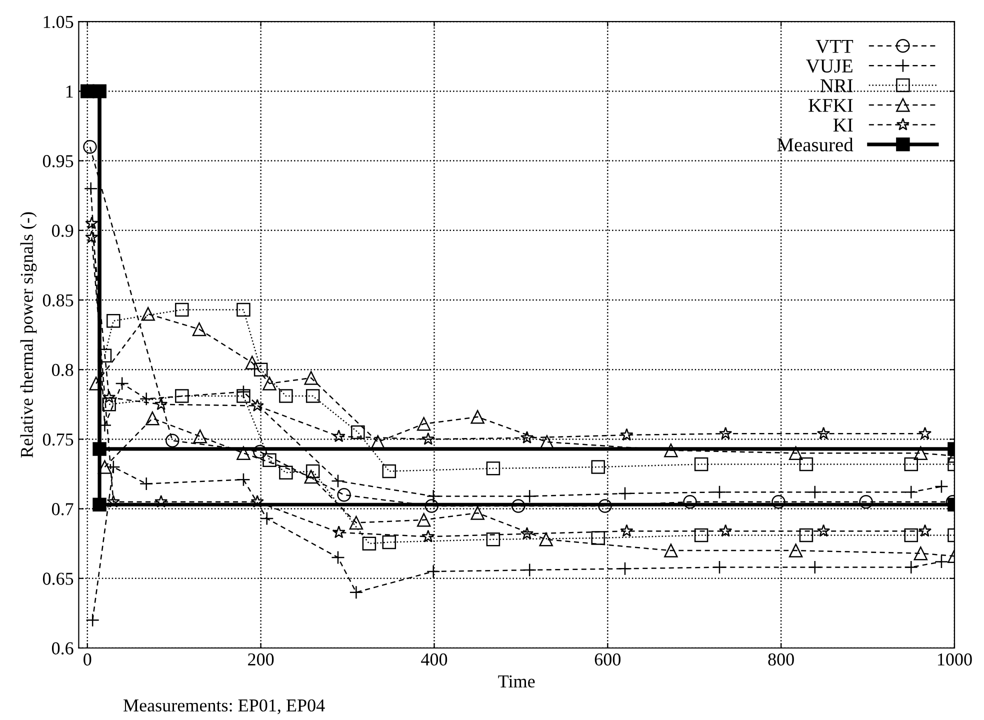 The image size is (984, 720). What do you see at coordinates (261, 659) in the screenshot?
I see `x-tick-label: 200` at bounding box center [261, 659].